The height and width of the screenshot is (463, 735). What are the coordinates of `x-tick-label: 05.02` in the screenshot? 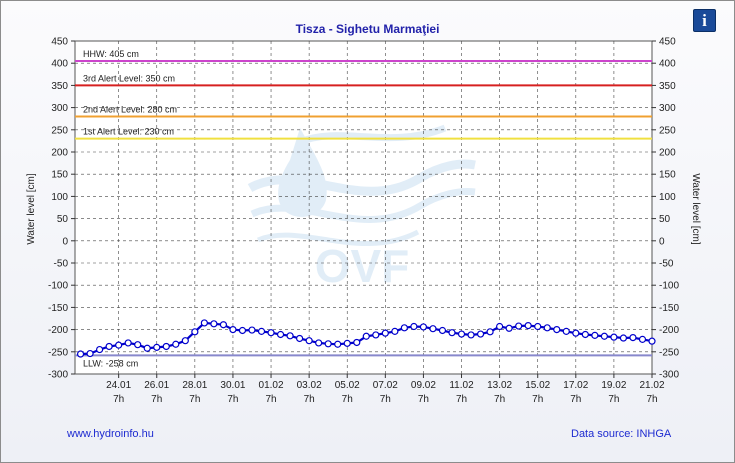 It's located at (347, 385).